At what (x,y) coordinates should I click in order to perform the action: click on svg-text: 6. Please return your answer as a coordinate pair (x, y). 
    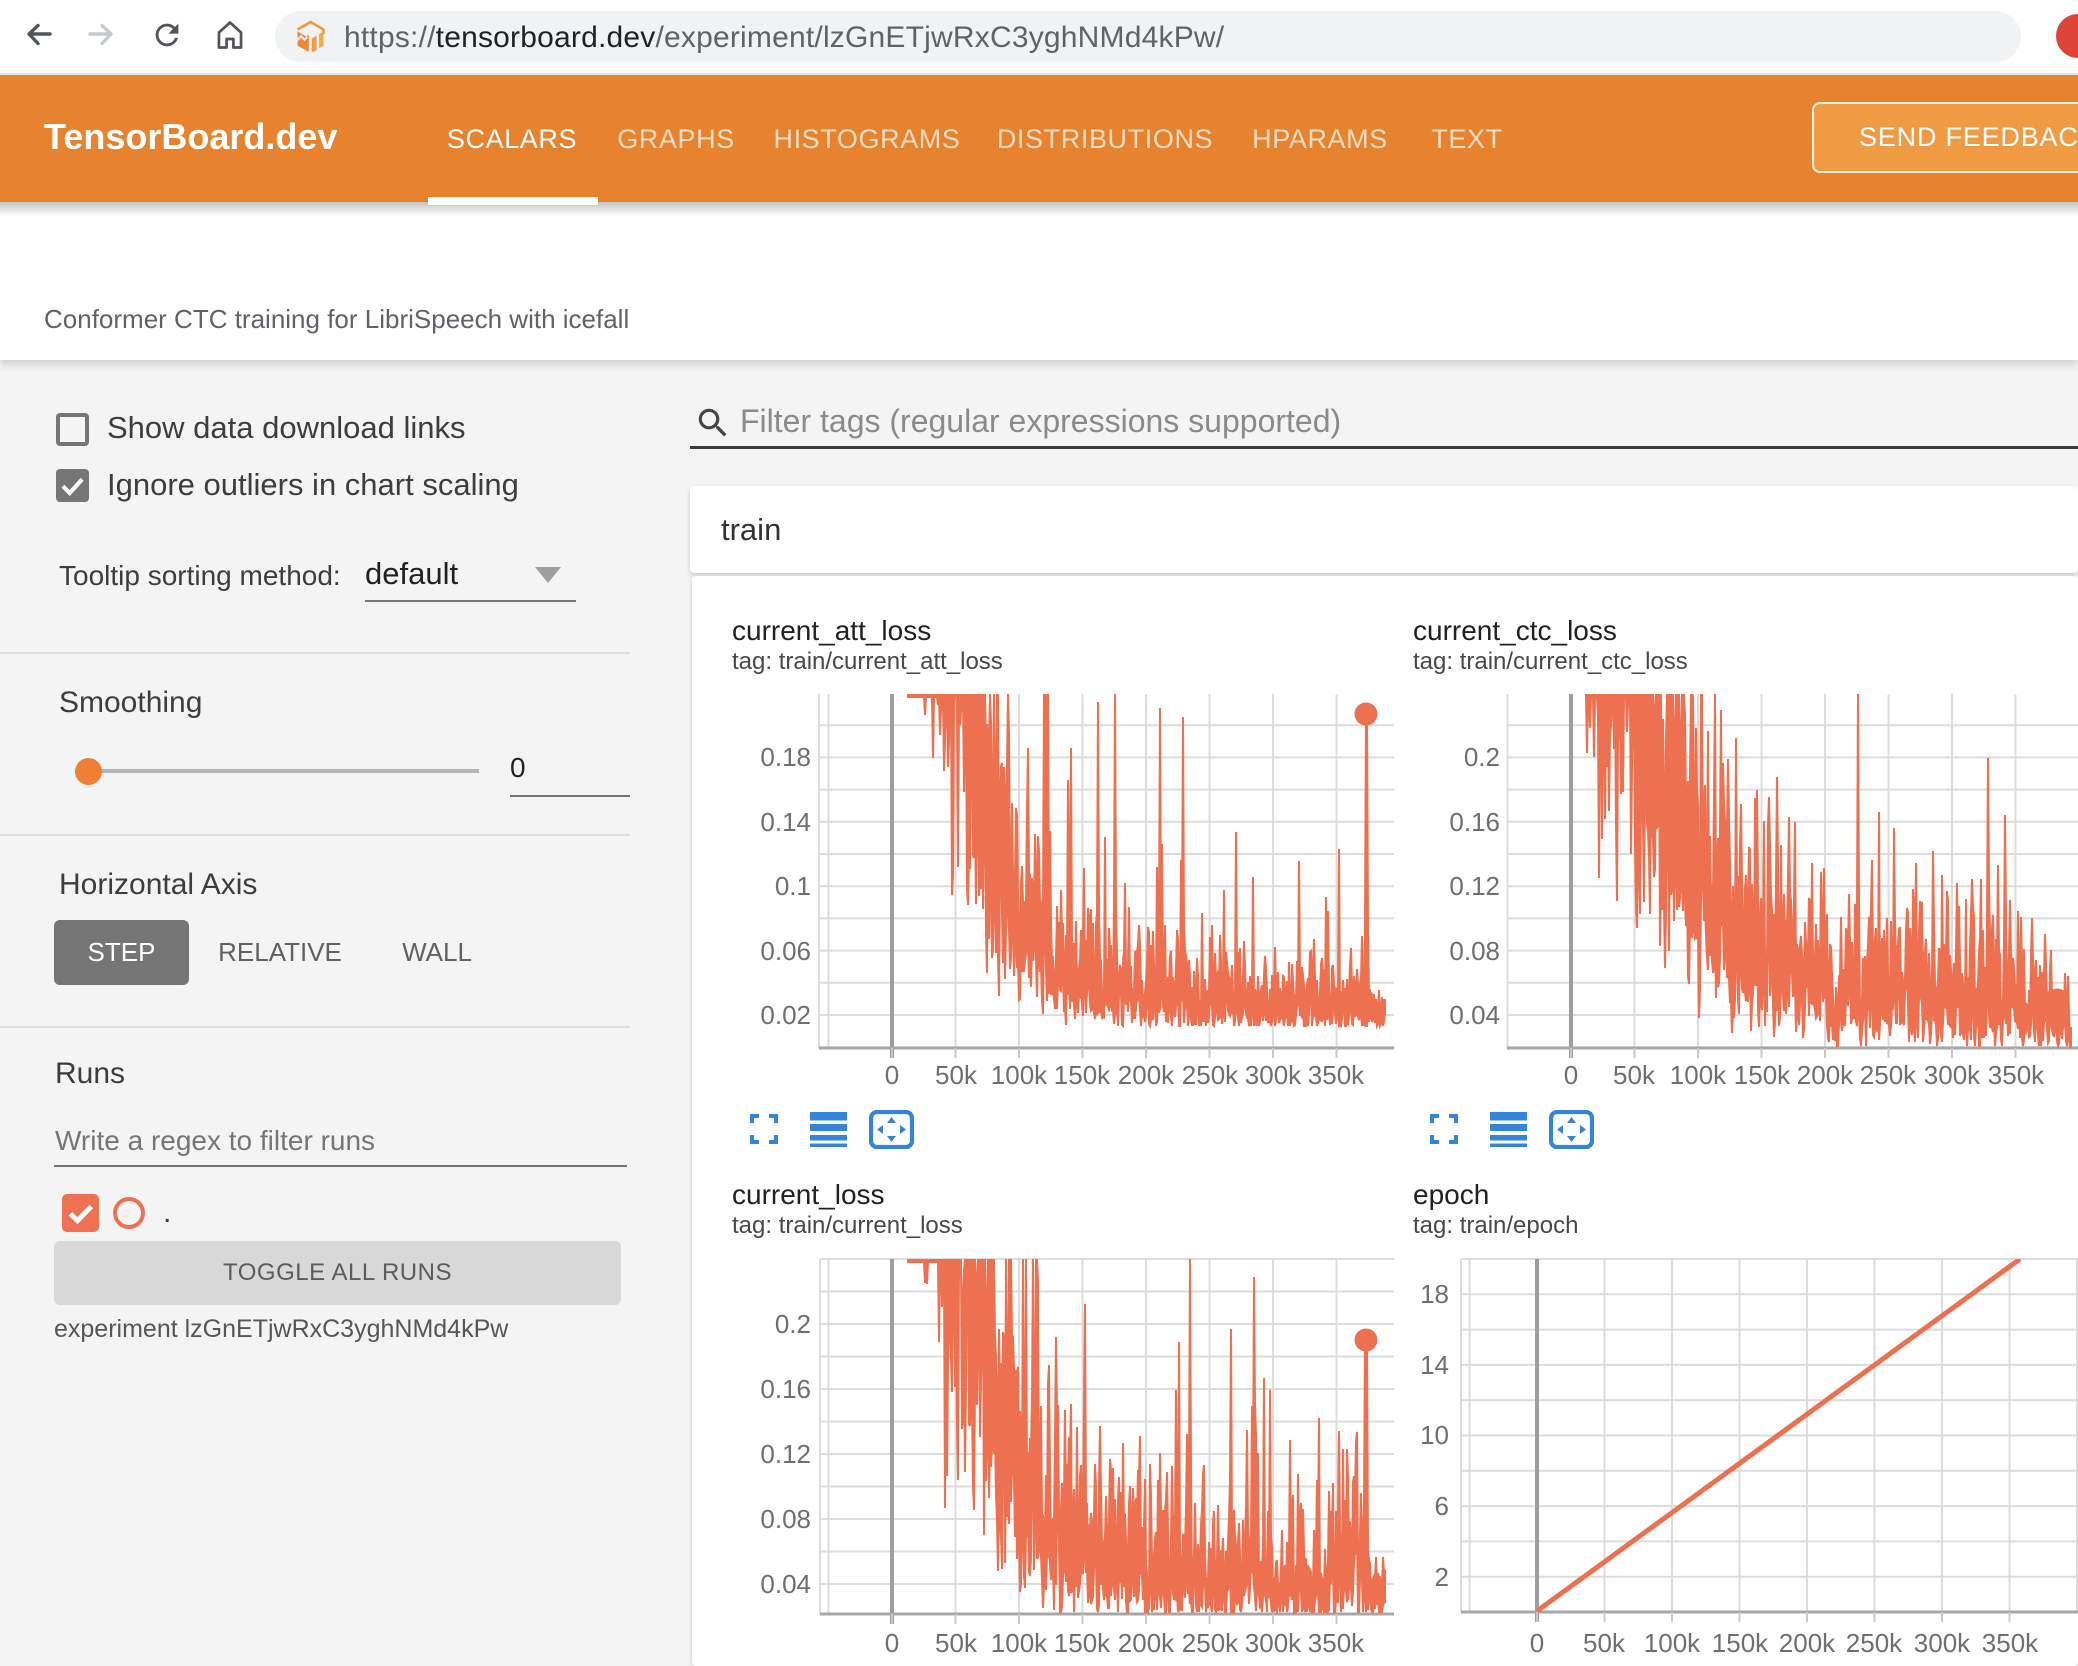
    Looking at the image, I should click on (1442, 1506).